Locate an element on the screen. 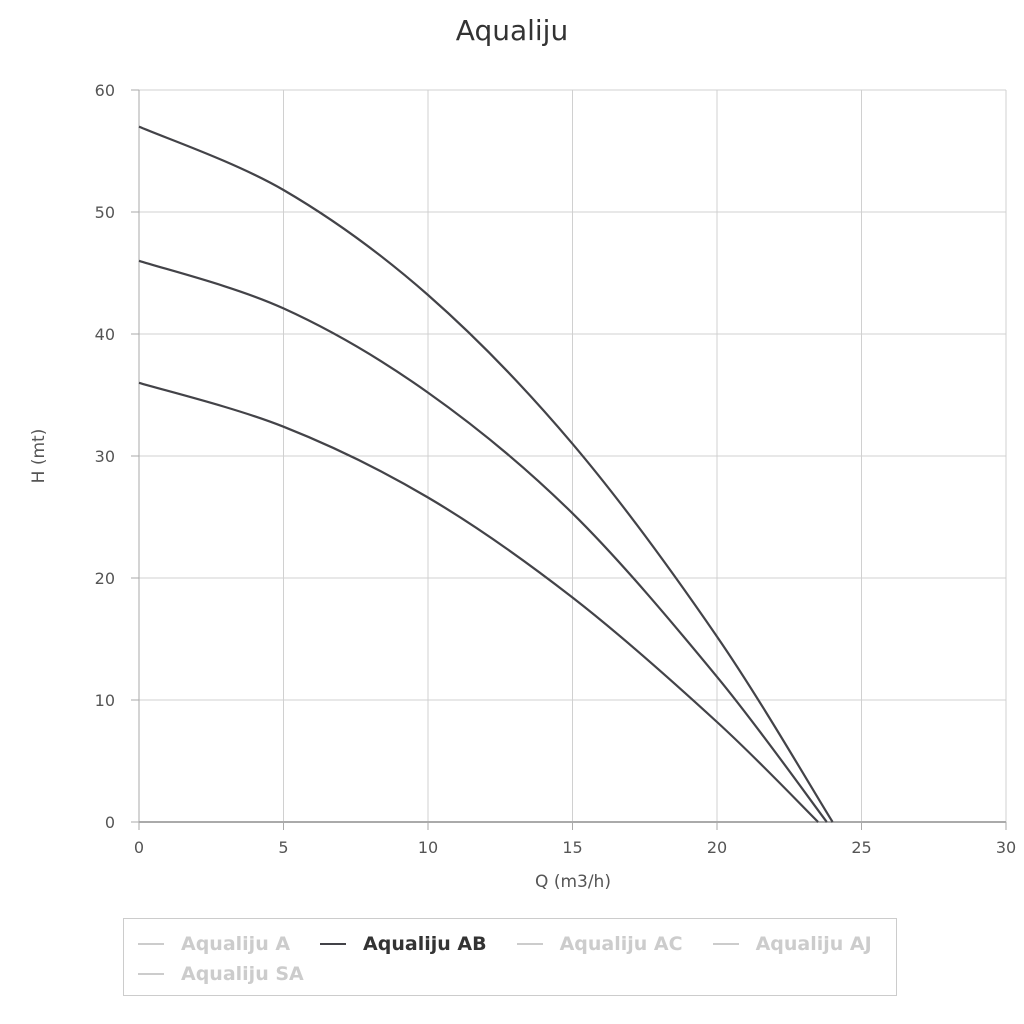 This screenshot has width=1024, height=1024. y-tick-label: 20 is located at coordinates (105, 578).